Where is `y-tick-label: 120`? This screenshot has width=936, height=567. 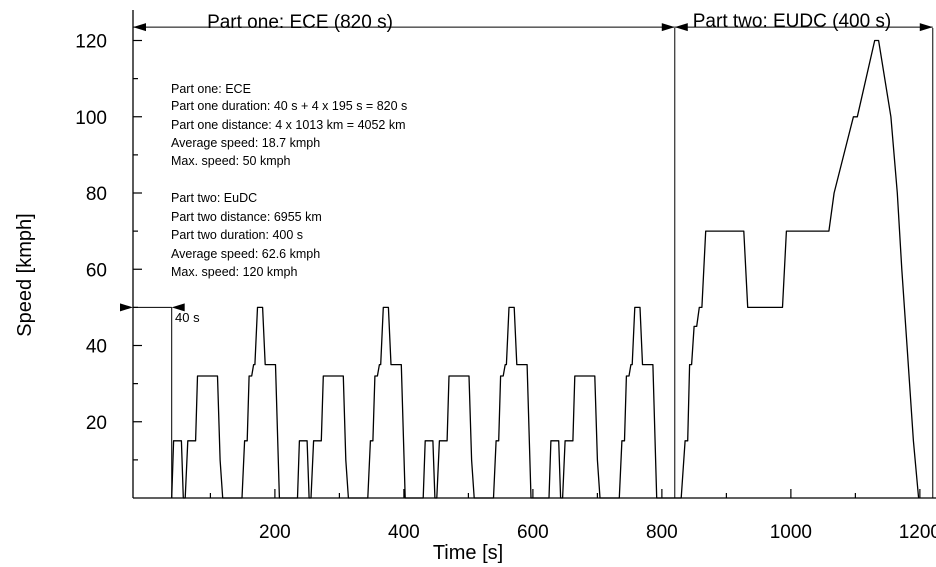 y-tick-label: 120 is located at coordinates (91, 42).